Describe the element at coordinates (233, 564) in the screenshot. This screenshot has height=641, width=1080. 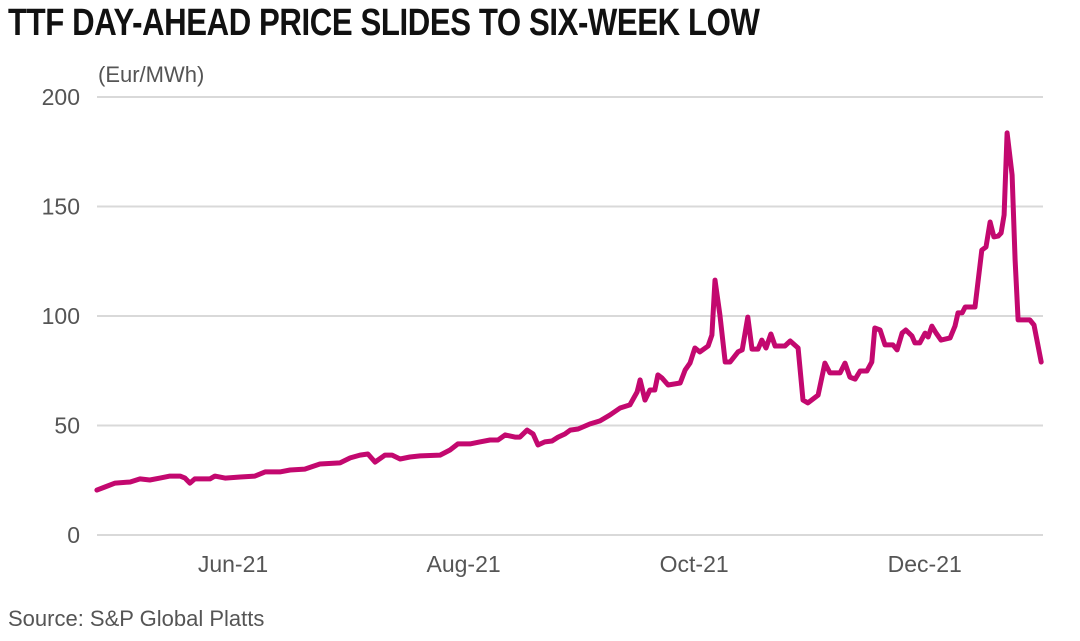
I see `x-tick-label: Jun-21` at that location.